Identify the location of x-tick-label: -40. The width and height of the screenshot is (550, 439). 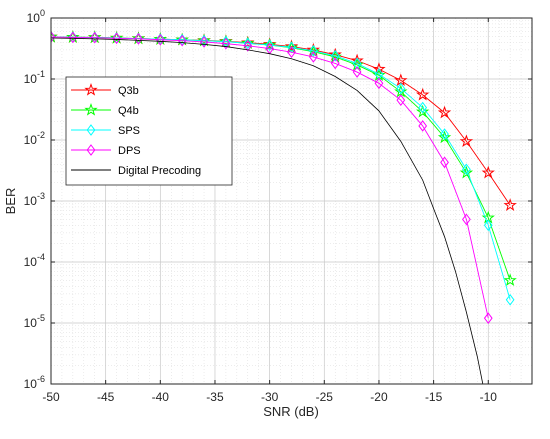
(161, 397).